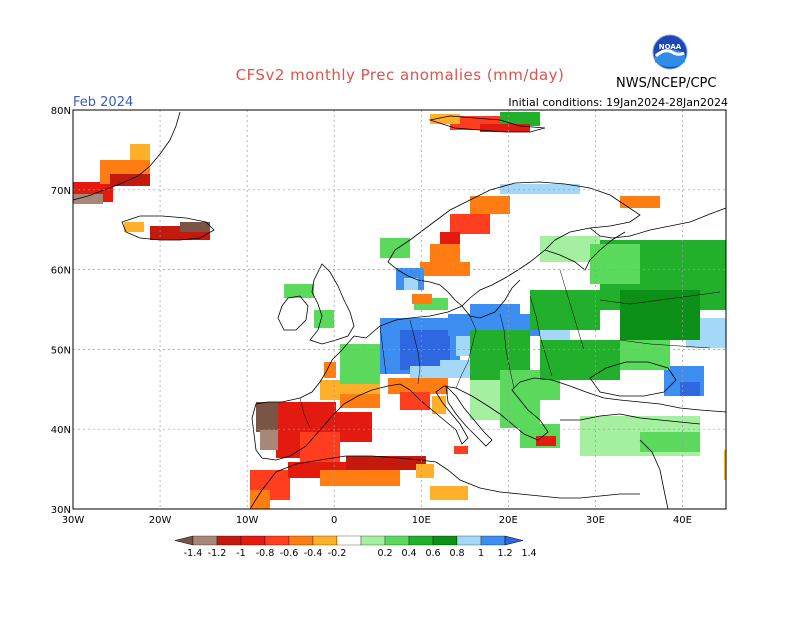  What do you see at coordinates (61, 510) in the screenshot?
I see `lat-label: 30N` at bounding box center [61, 510].